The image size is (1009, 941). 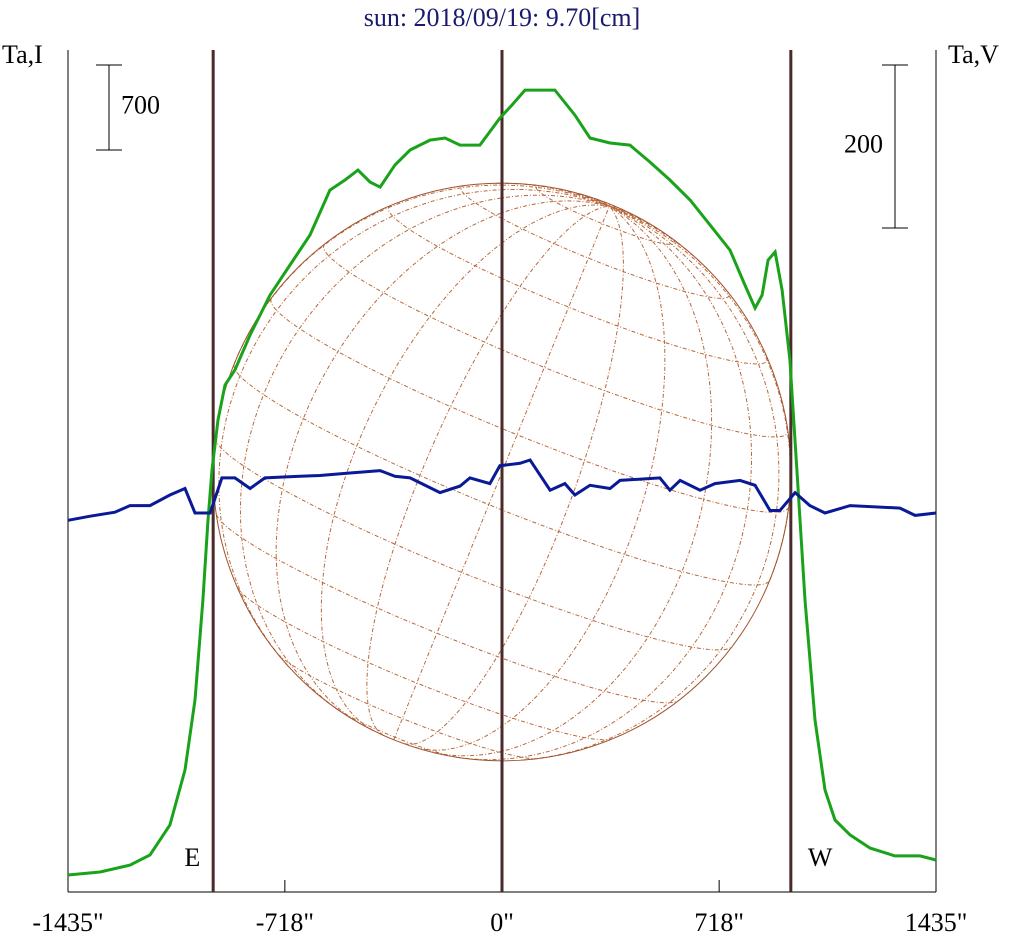 What do you see at coordinates (67, 922) in the screenshot?
I see `x-tick-label: -1435"` at bounding box center [67, 922].